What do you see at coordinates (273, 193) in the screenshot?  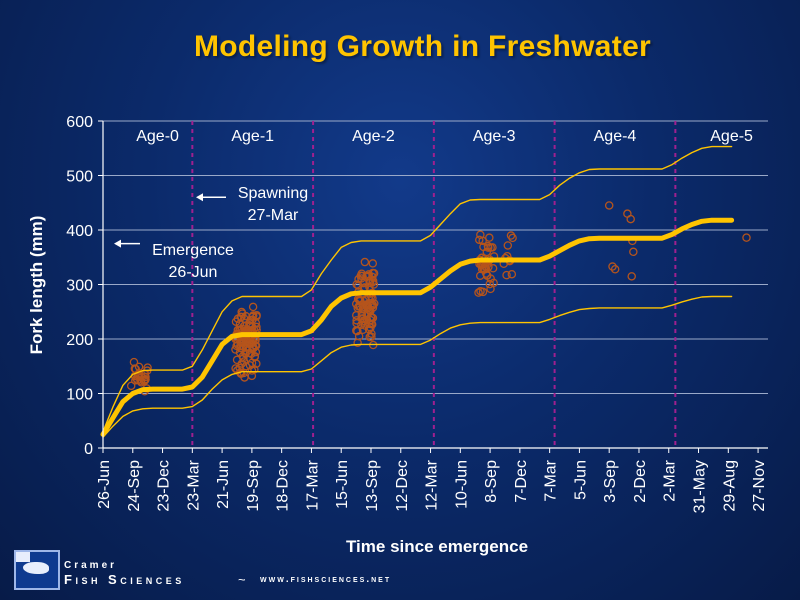 I see `spawning-label: Spawning` at bounding box center [273, 193].